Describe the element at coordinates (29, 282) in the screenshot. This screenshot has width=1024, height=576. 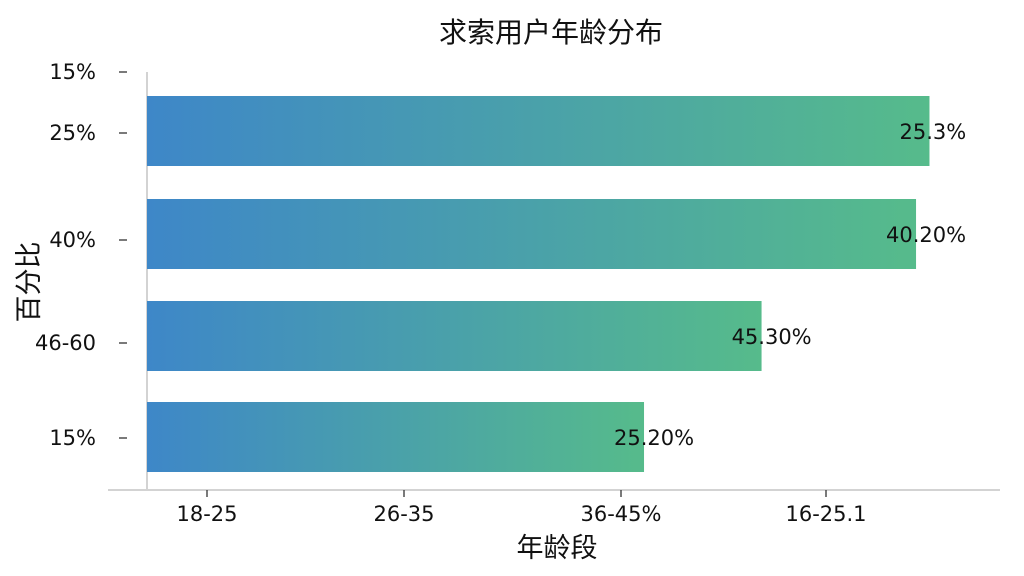
I see `y-axis-title: 百分比` at that location.